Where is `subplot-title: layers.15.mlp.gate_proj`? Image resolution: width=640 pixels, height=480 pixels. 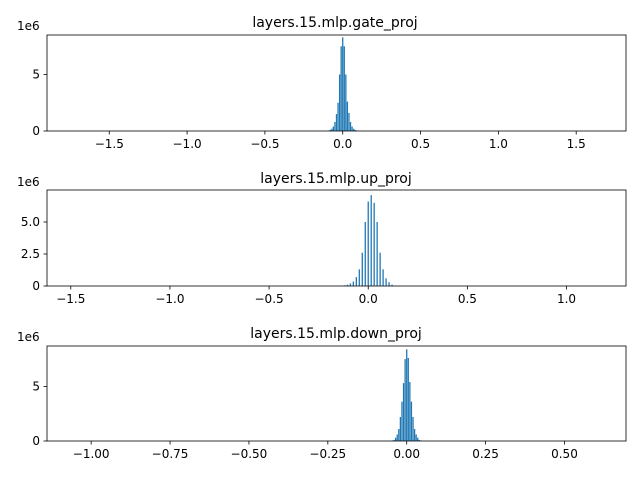 subplot-title: layers.15.mlp.gate_proj is located at coordinates (334, 23).